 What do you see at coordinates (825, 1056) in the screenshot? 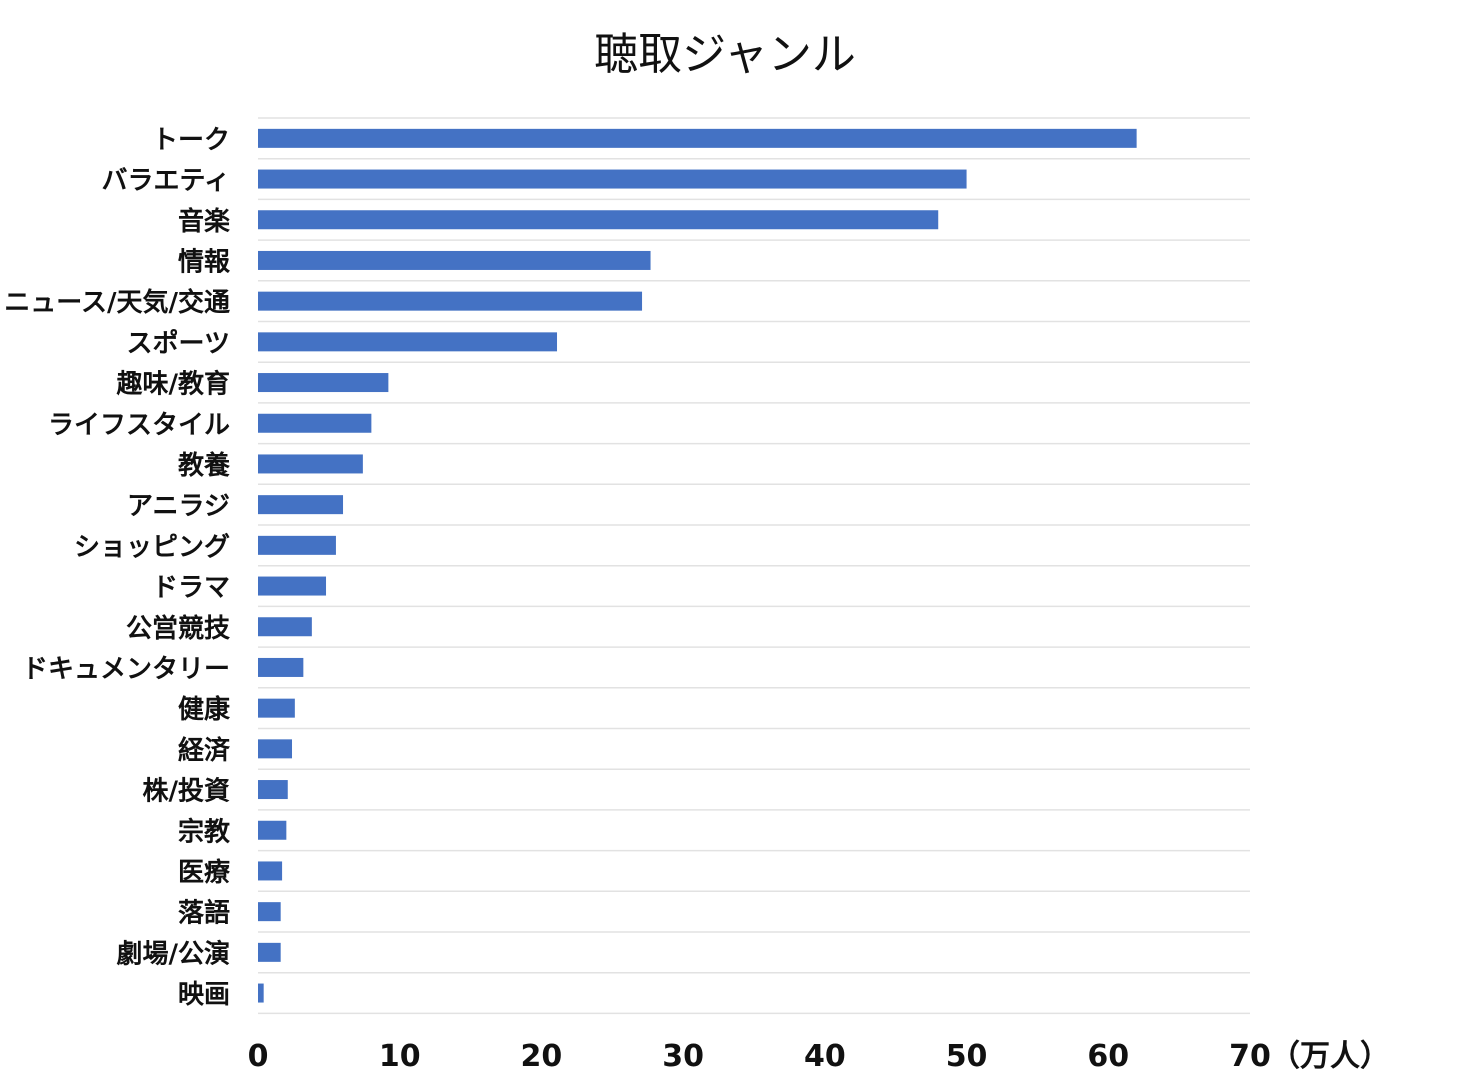
I see `x-tick-label: 40` at bounding box center [825, 1056].